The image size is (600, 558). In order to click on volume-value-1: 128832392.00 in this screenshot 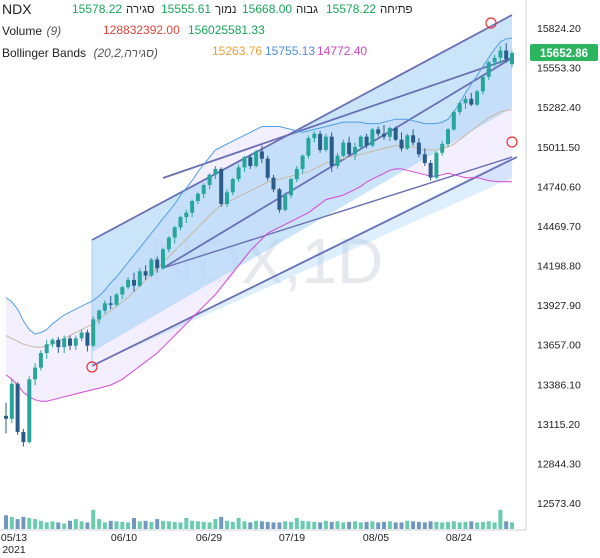, I will do `click(141, 30)`.